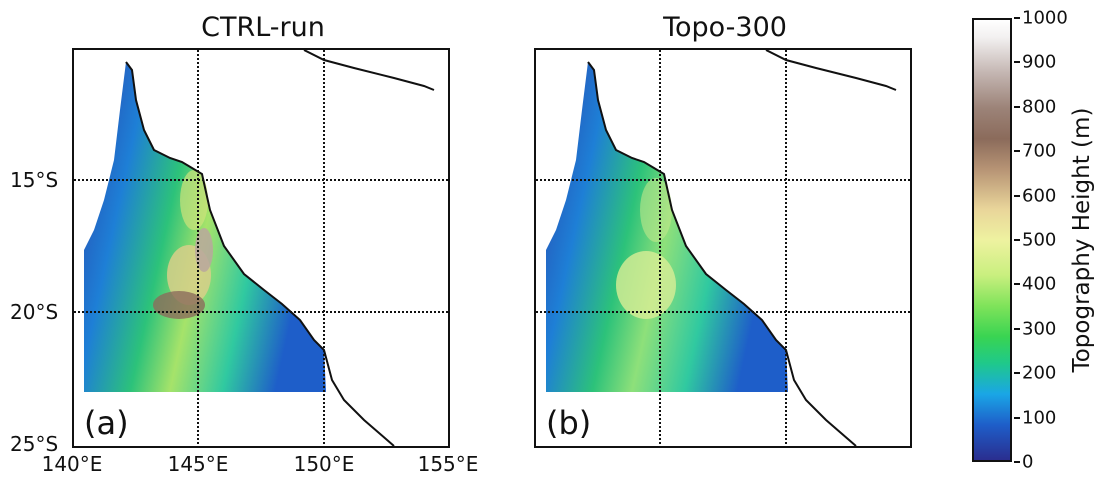 The height and width of the screenshot is (494, 1111). What do you see at coordinates (1039, 240) in the screenshot?
I see `colorbar-tick-label: 500` at bounding box center [1039, 240].